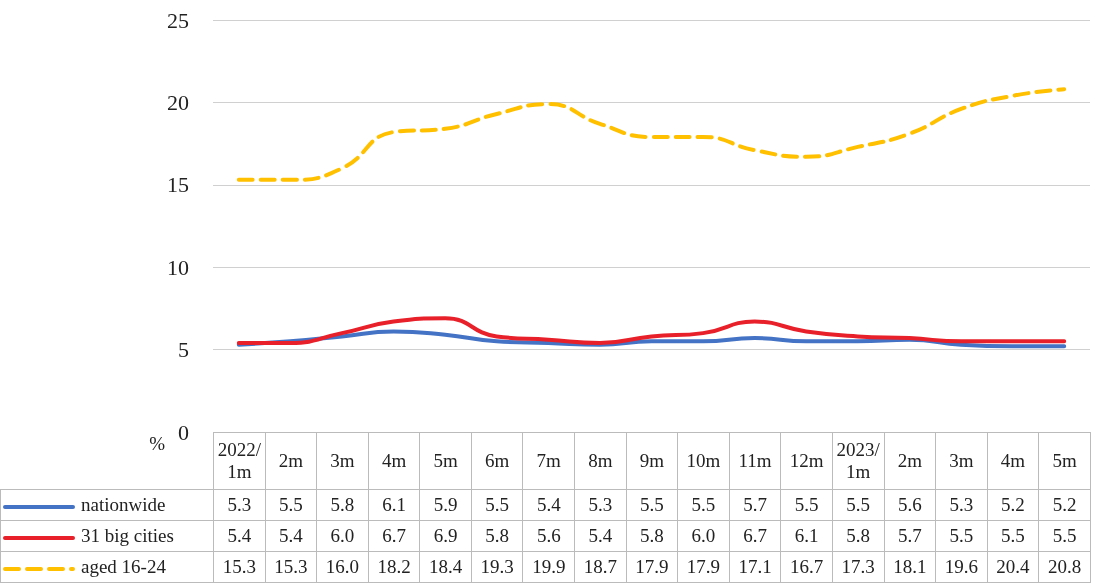 The width and height of the screenshot is (1096, 584). Describe the element at coordinates (497, 567) in the screenshot. I see `data-label: 19.3` at that location.